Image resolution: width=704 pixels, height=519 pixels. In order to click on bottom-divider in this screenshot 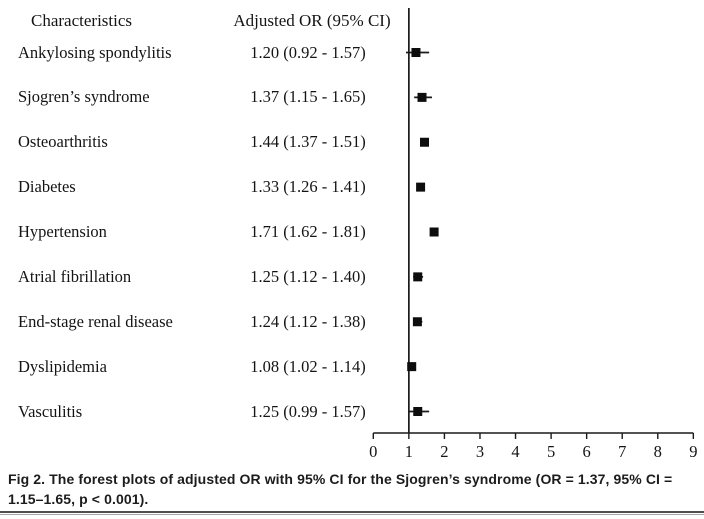, I will do `click(352, 512)`.